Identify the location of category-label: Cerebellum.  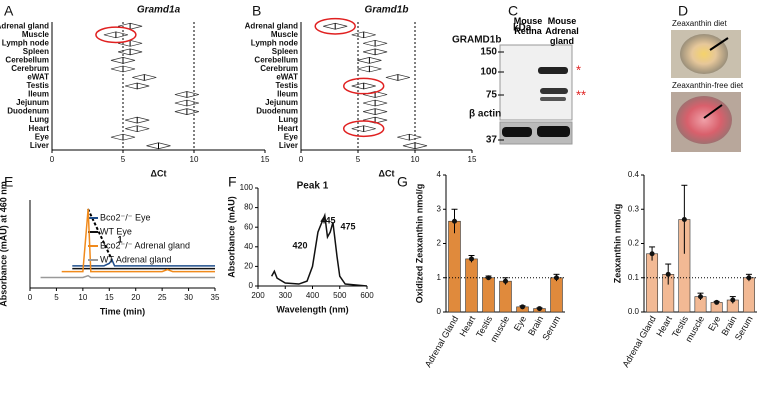
(276, 60).